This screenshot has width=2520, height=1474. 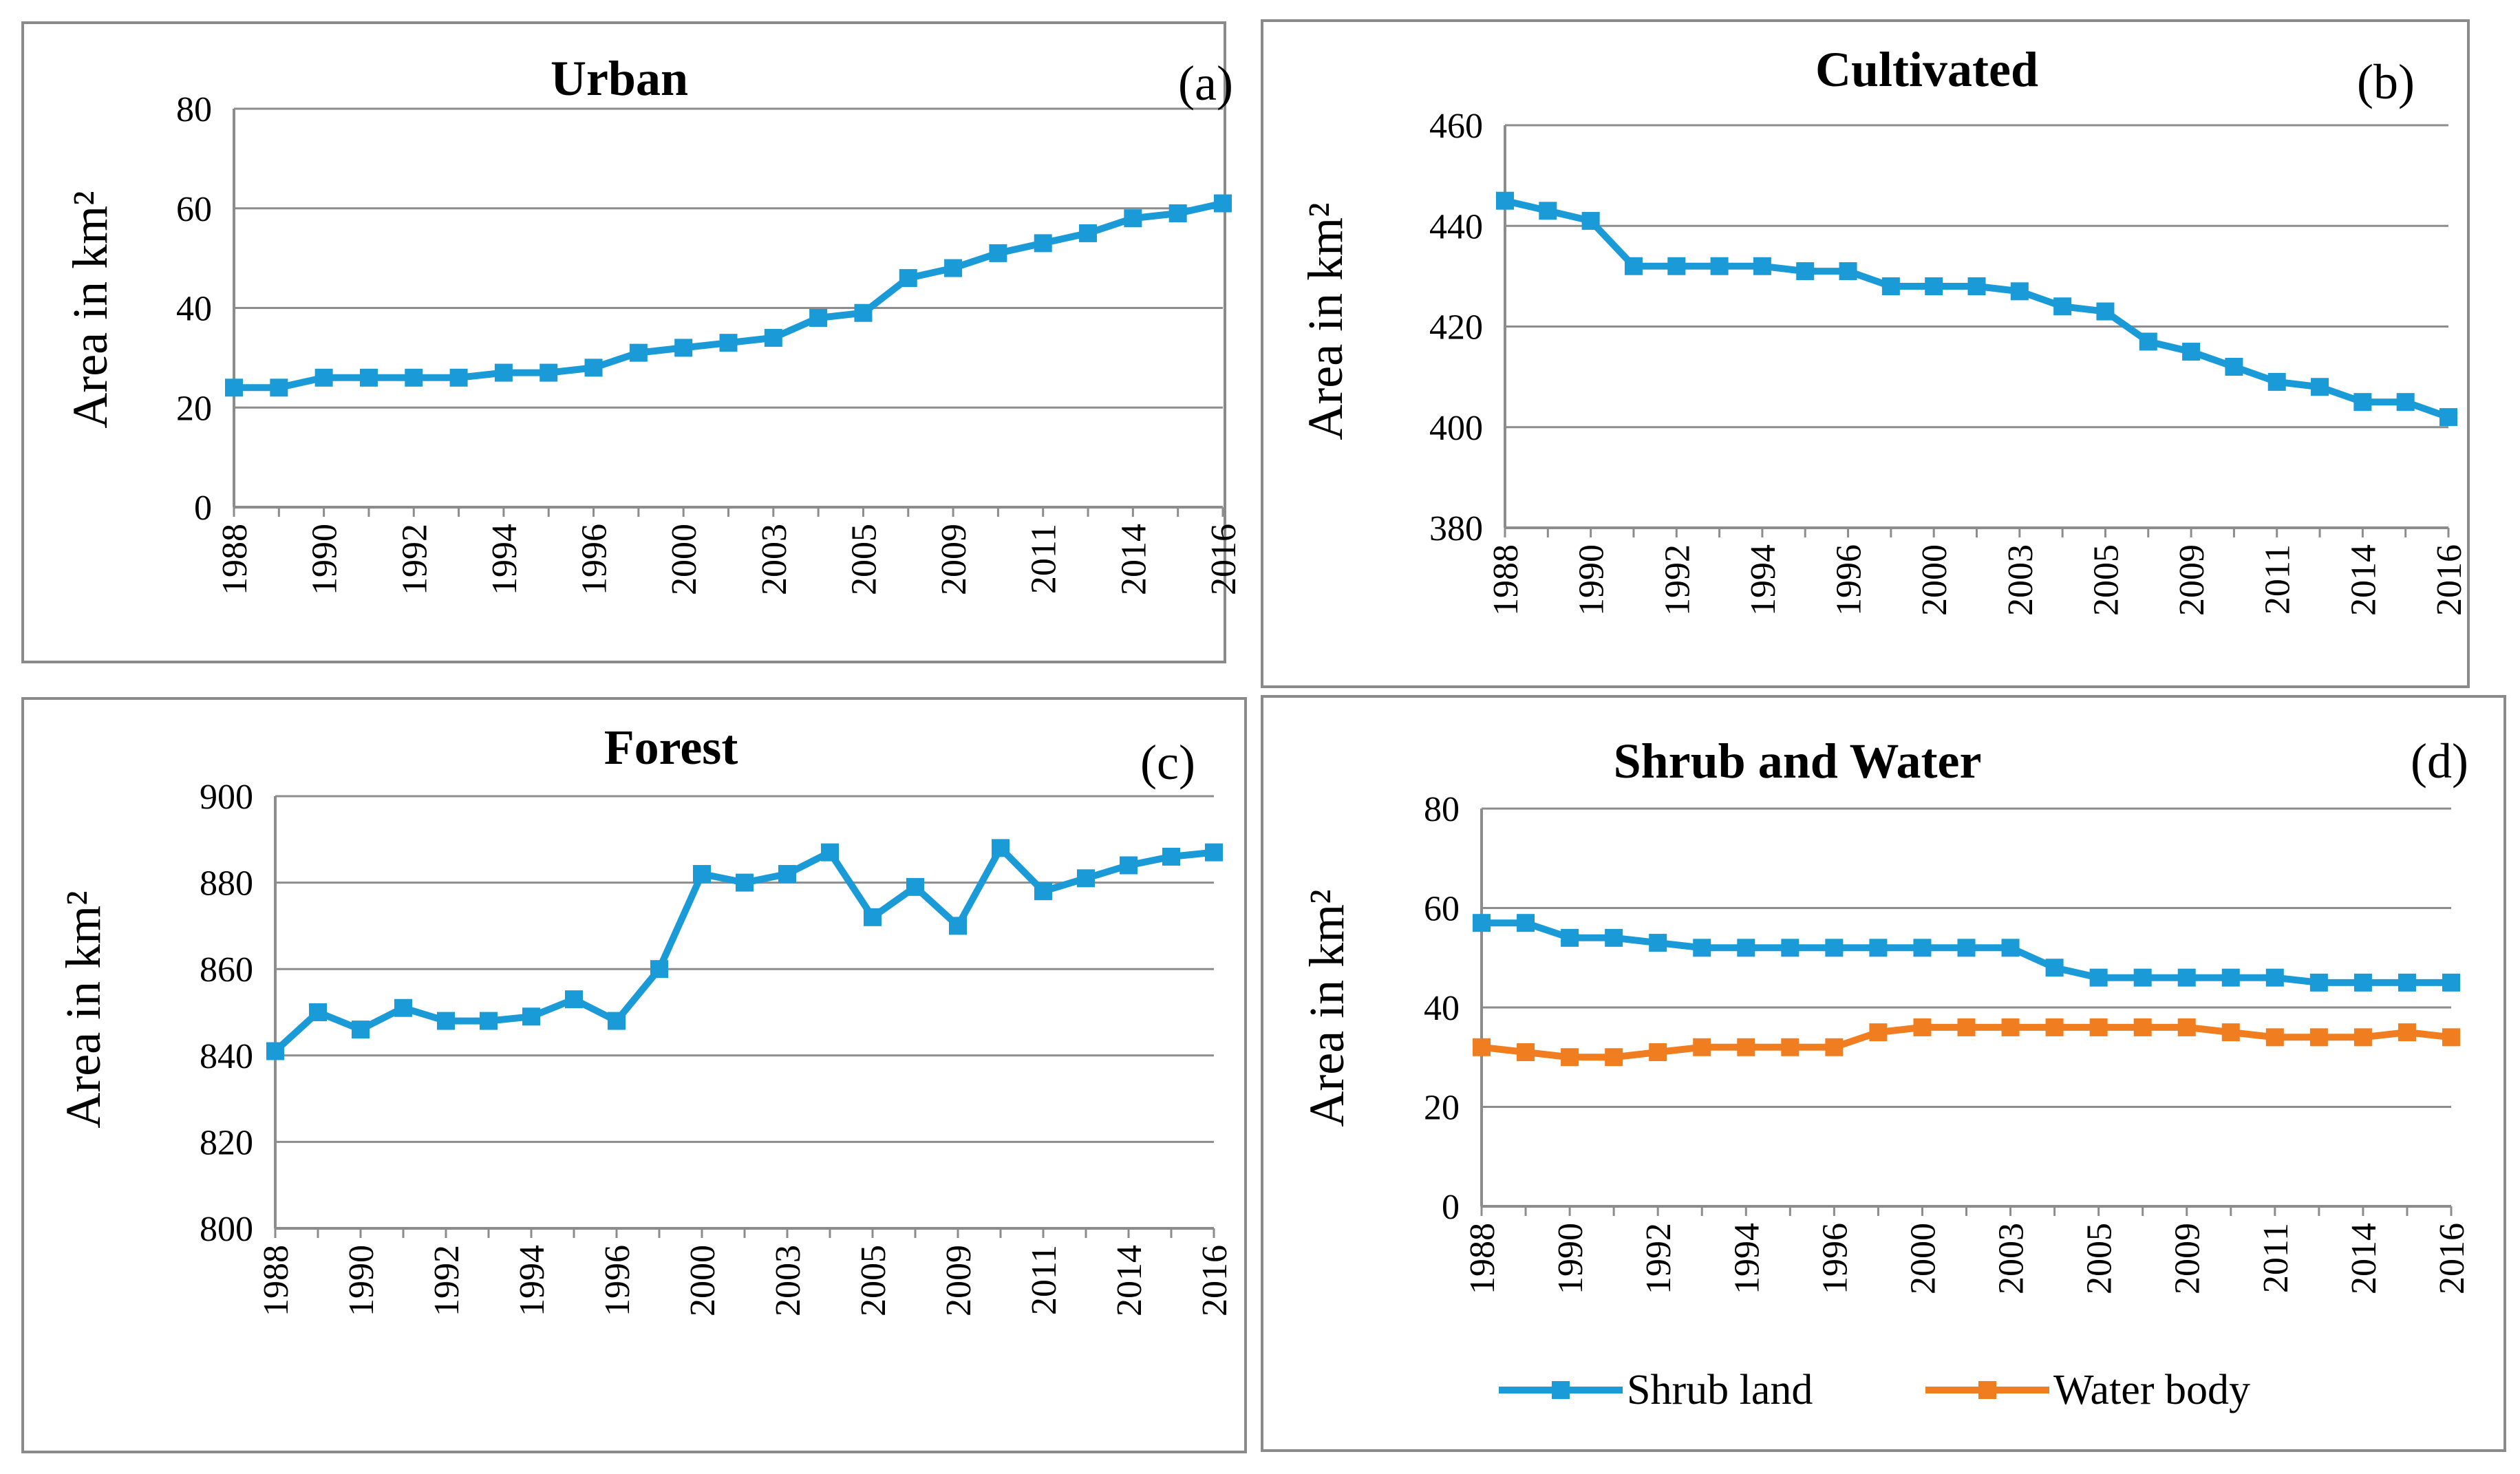 I want to click on chart-title: Shrub and Water, so click(x=1798, y=761).